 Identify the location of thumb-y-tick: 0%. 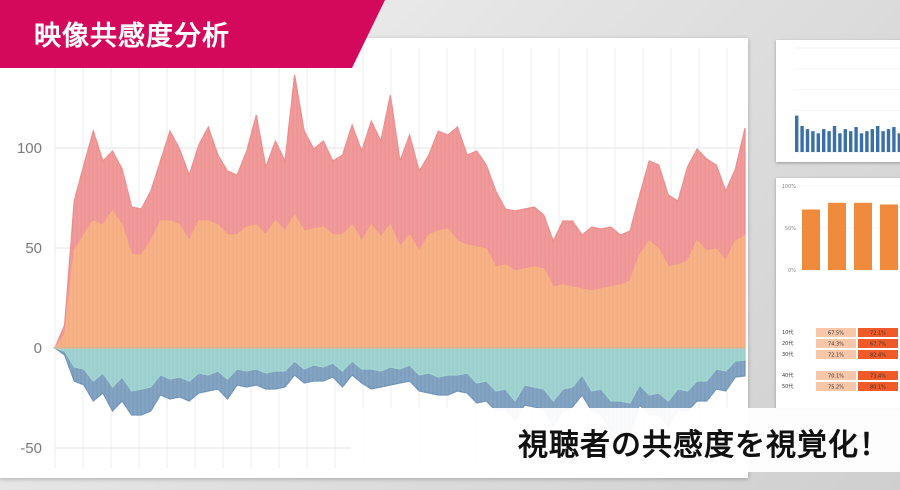
(792, 271).